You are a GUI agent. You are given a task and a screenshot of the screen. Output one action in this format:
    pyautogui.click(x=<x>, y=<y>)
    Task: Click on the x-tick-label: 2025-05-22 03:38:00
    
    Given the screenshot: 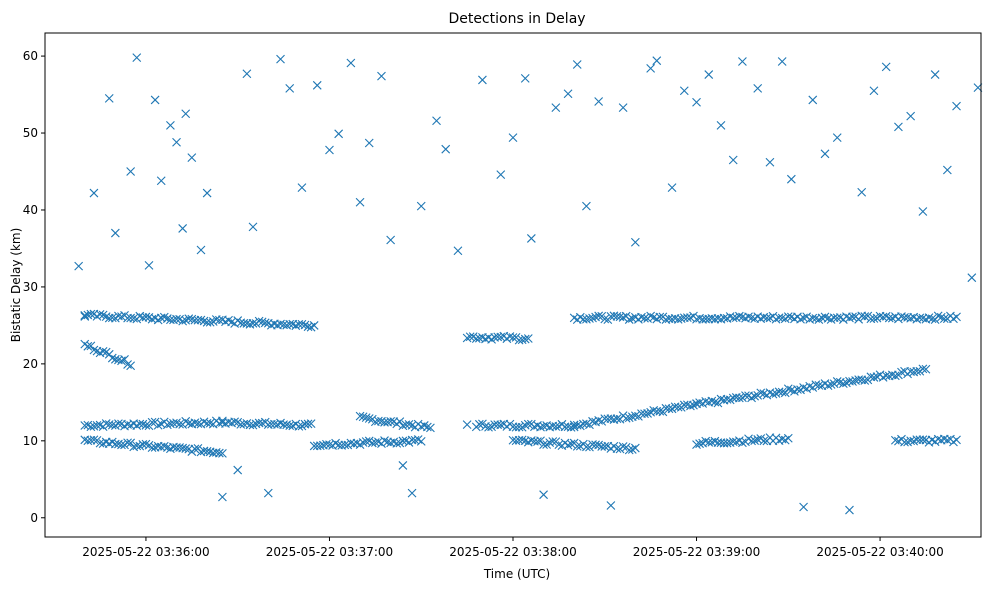 What is the action you would take?
    pyautogui.click(x=512, y=552)
    